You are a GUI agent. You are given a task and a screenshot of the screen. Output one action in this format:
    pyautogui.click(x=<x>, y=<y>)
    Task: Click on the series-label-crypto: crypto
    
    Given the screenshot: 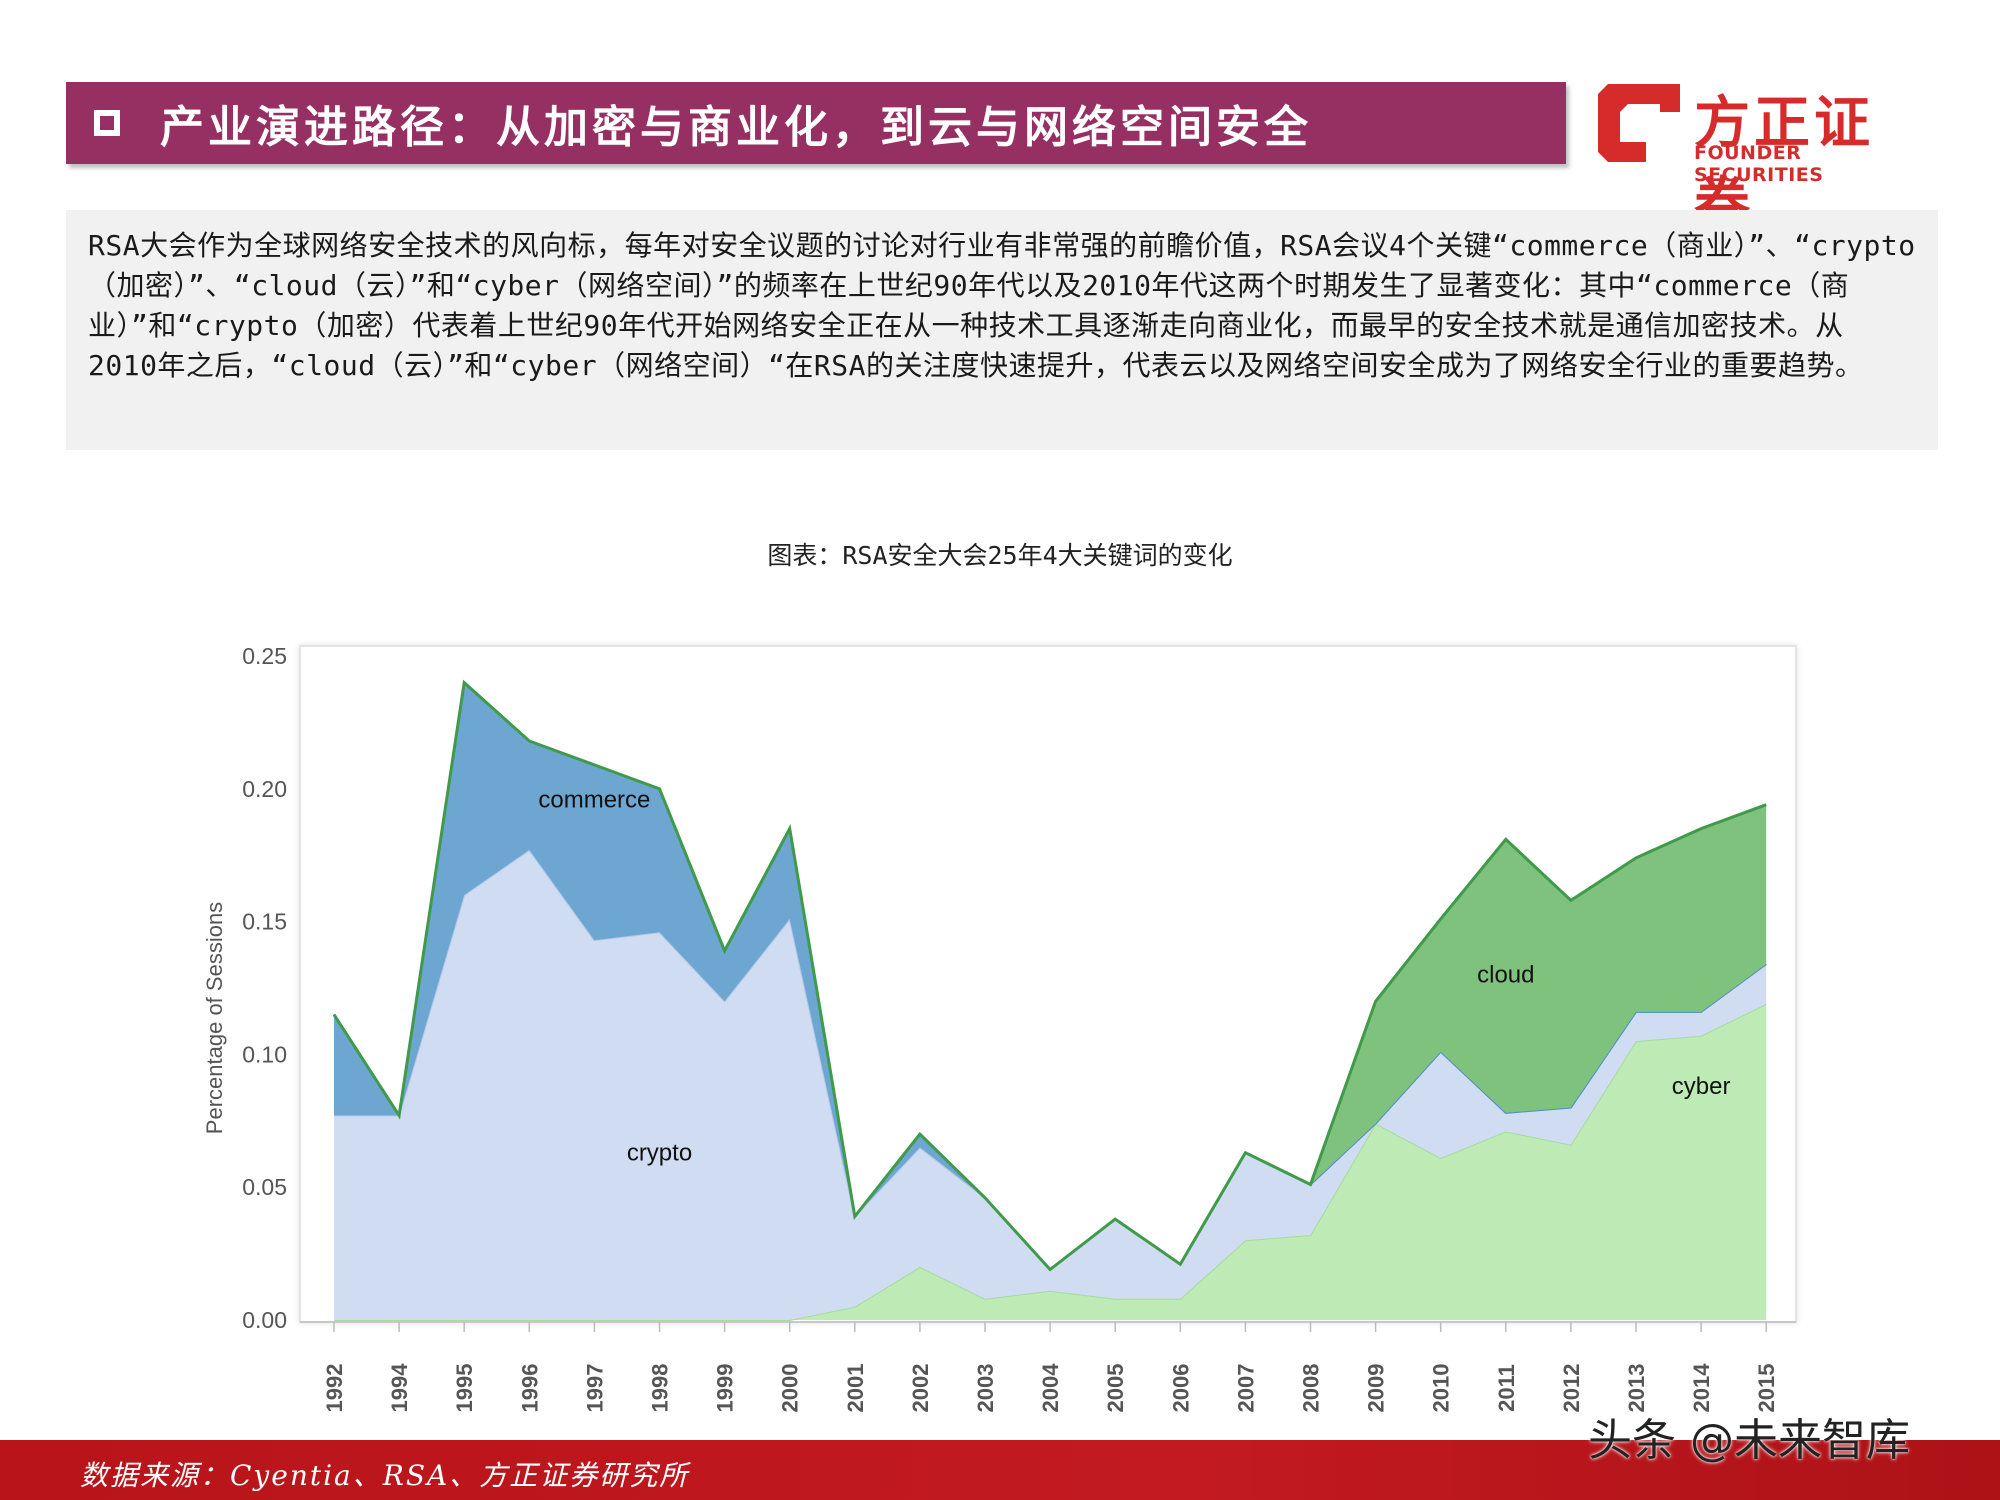 What is the action you would take?
    pyautogui.click(x=659, y=1153)
    